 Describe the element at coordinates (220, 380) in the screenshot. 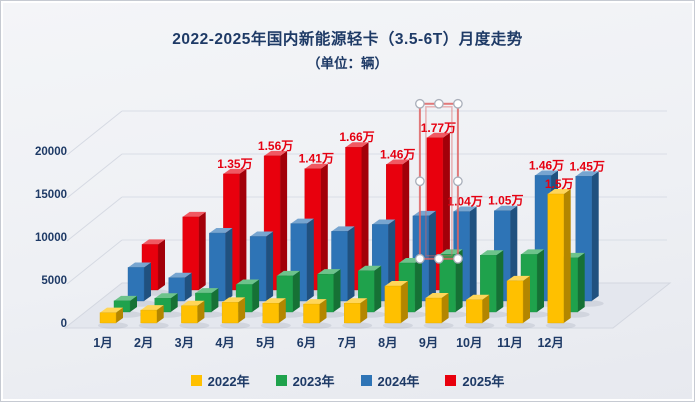

I see `legend-item-2022年: 2022年` at that location.